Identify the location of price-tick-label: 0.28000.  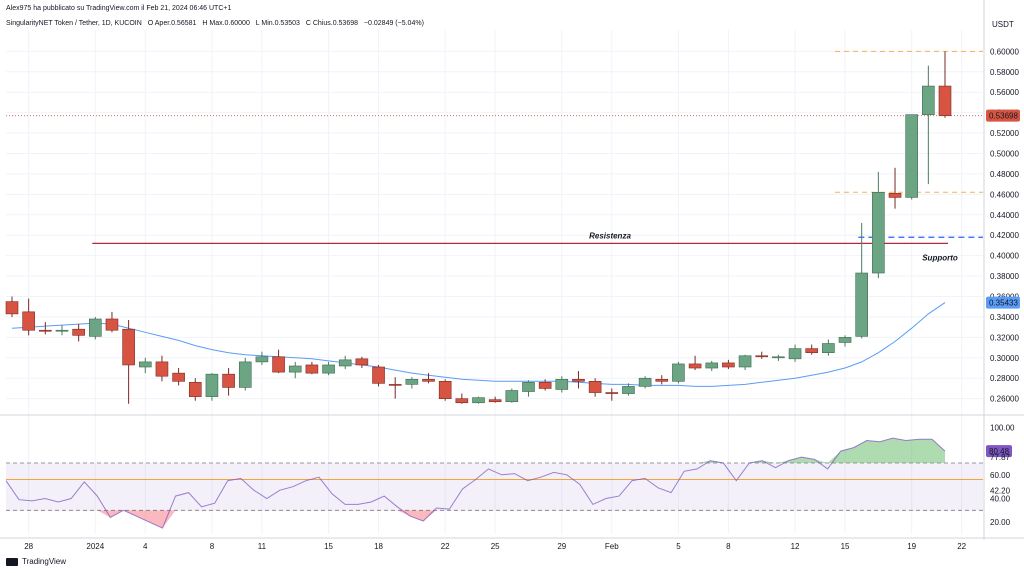
(1004, 378).